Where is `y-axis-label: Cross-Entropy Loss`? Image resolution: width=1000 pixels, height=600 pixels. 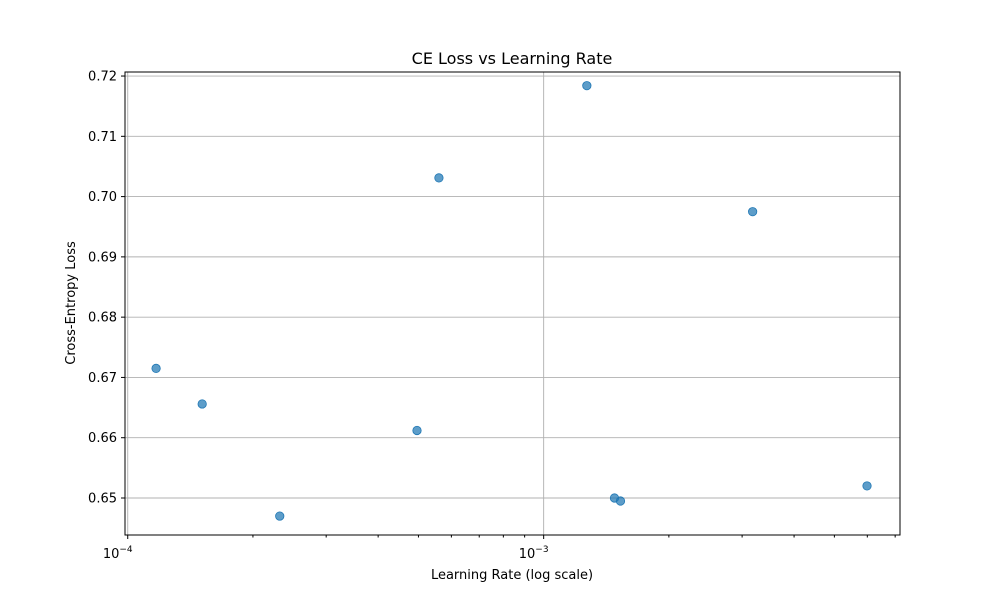
y-axis-label: Cross-Entropy Loss is located at coordinates (71, 303).